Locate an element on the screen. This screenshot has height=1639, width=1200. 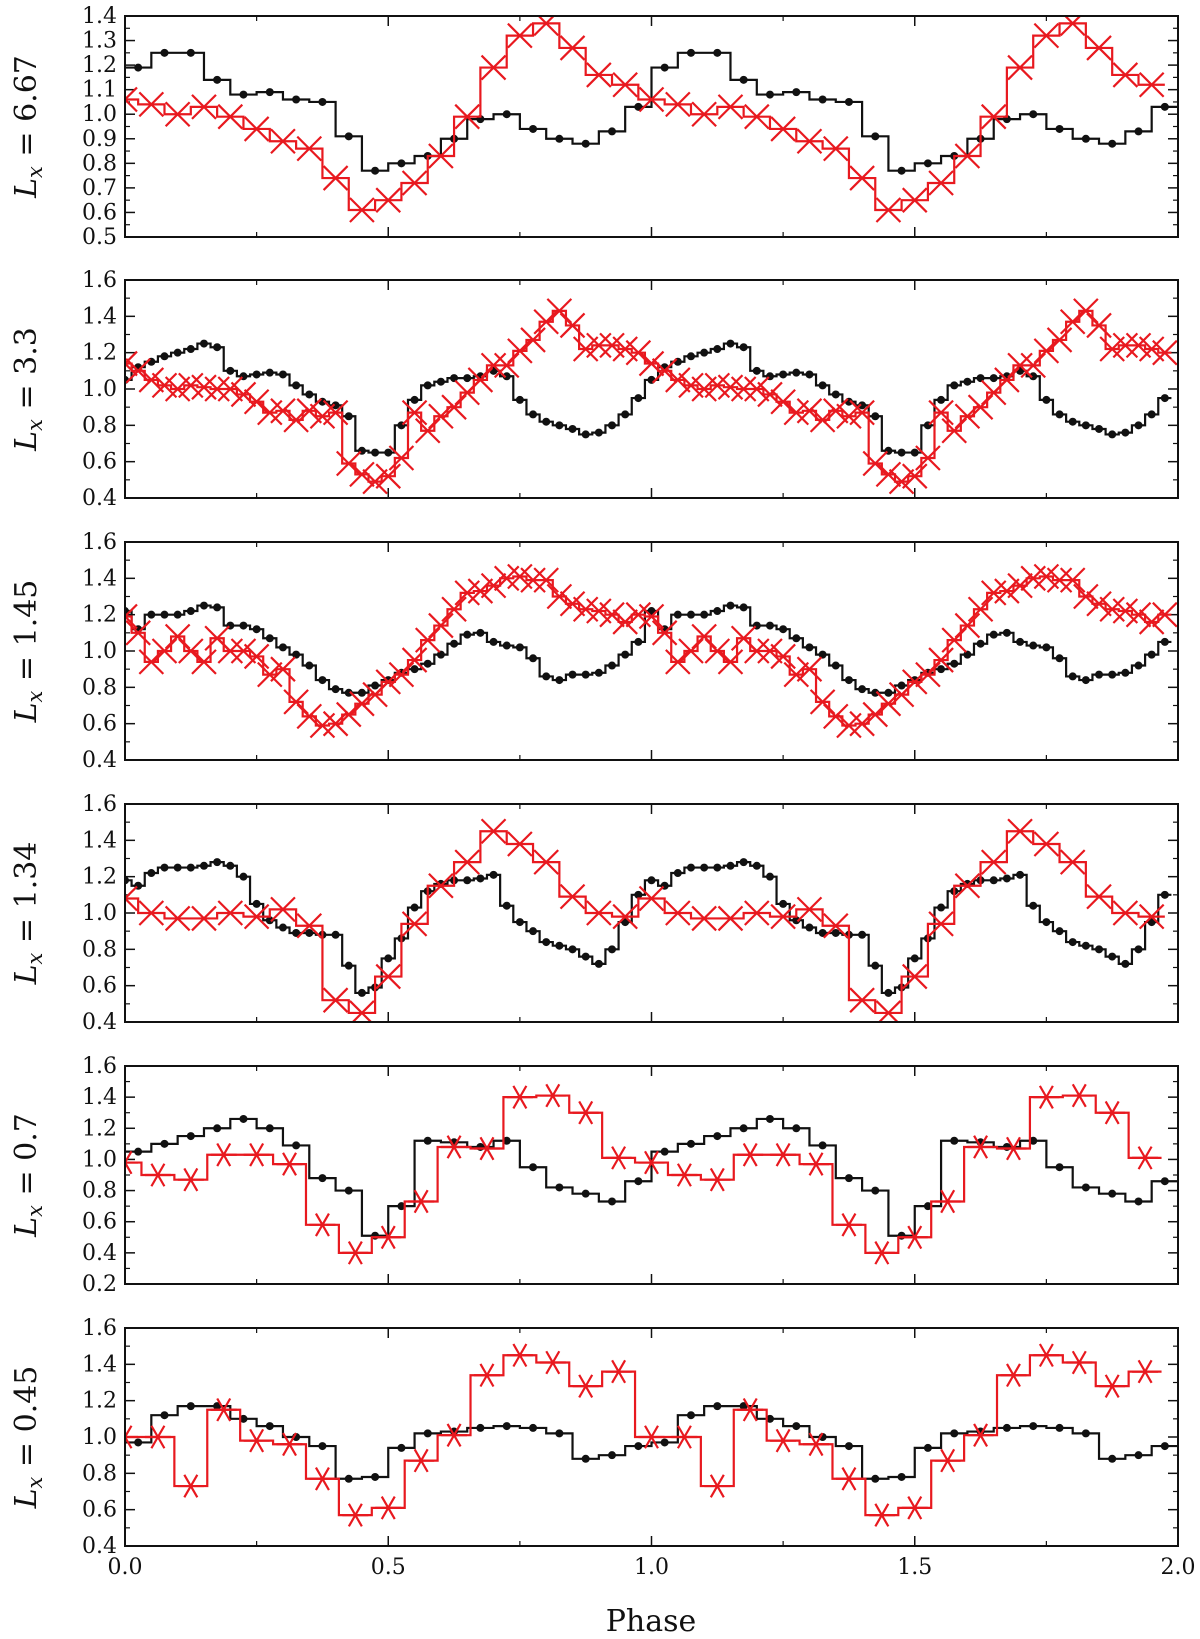
y-tick-label: 1.2 is located at coordinates (99, 1401).